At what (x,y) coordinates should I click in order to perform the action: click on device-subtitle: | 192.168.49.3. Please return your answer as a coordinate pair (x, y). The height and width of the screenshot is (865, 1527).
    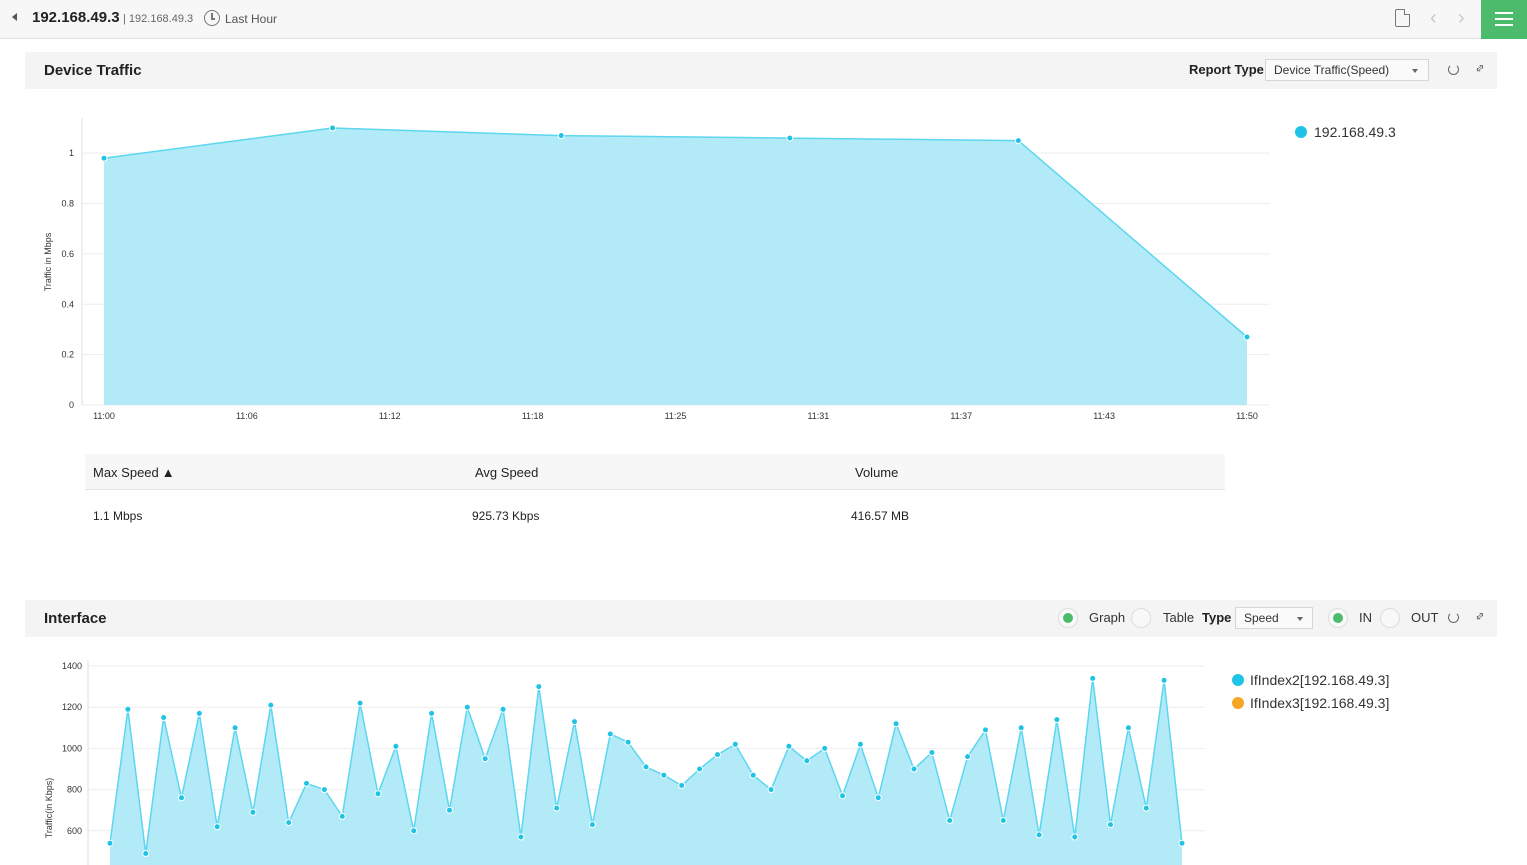
    Looking at the image, I should click on (158, 19).